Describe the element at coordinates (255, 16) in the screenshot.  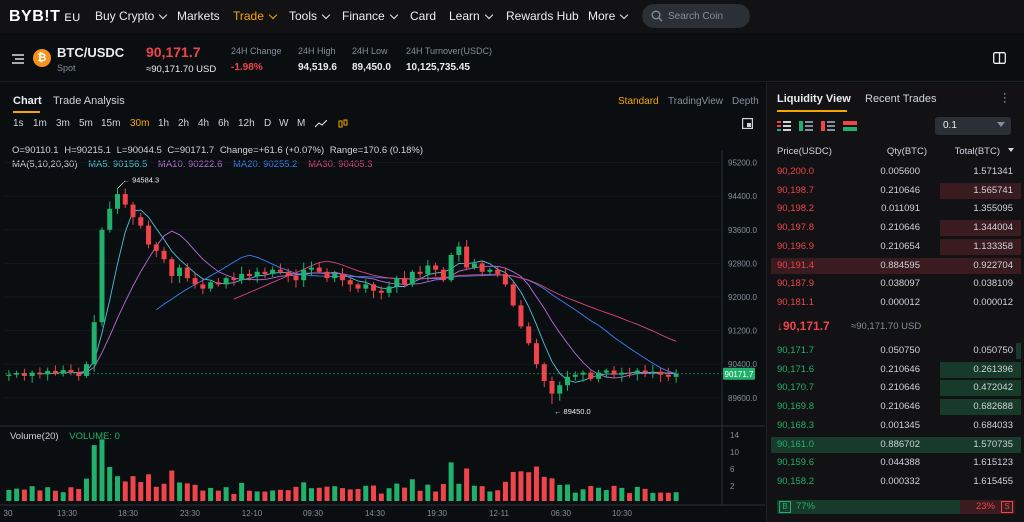
I see `nav-trade: Trade` at that location.